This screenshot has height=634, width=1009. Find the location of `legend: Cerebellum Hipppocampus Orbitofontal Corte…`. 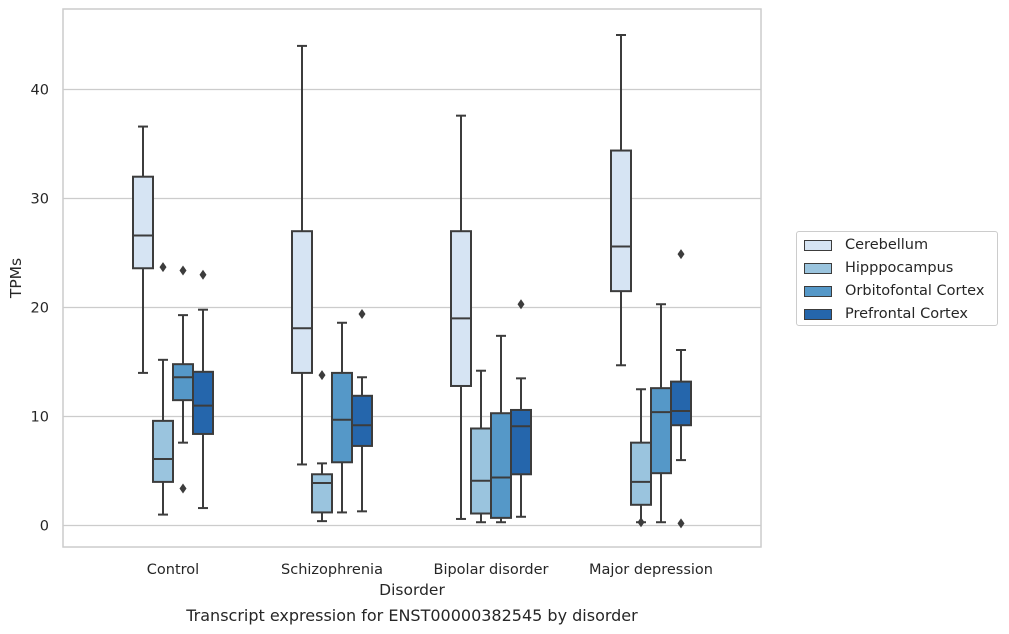

legend: Cerebellum Hipppocampus Orbitofontal Corte… is located at coordinates (897, 278).